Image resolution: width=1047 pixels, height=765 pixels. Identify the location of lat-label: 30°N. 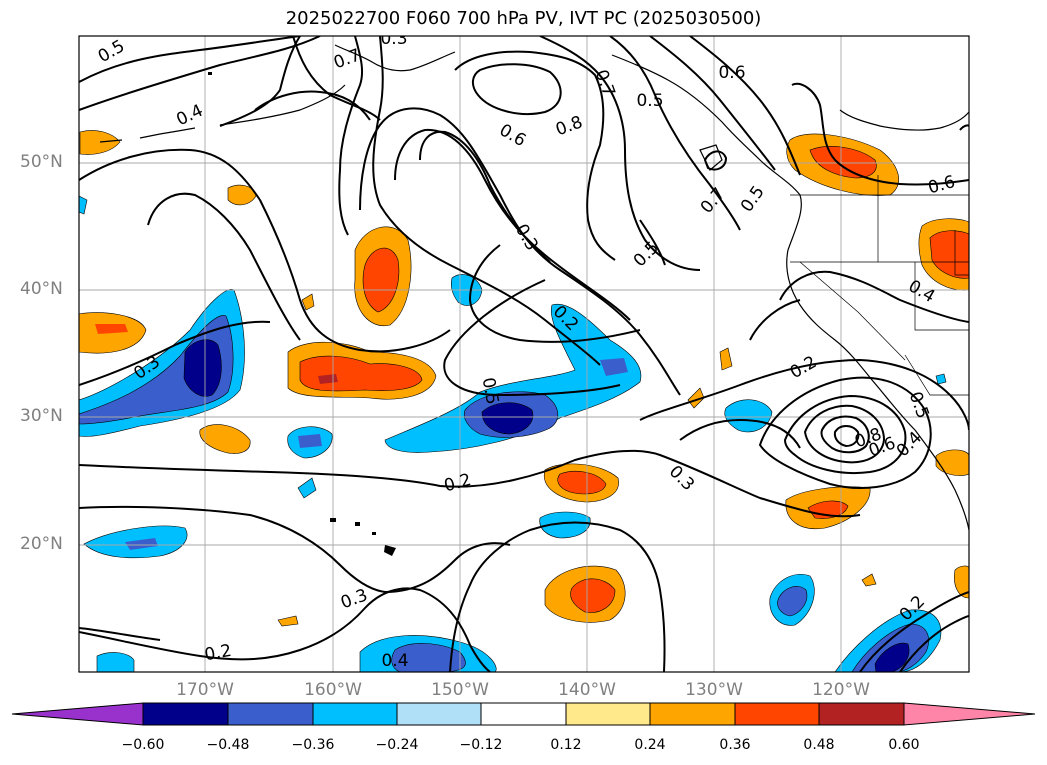
(41, 416).